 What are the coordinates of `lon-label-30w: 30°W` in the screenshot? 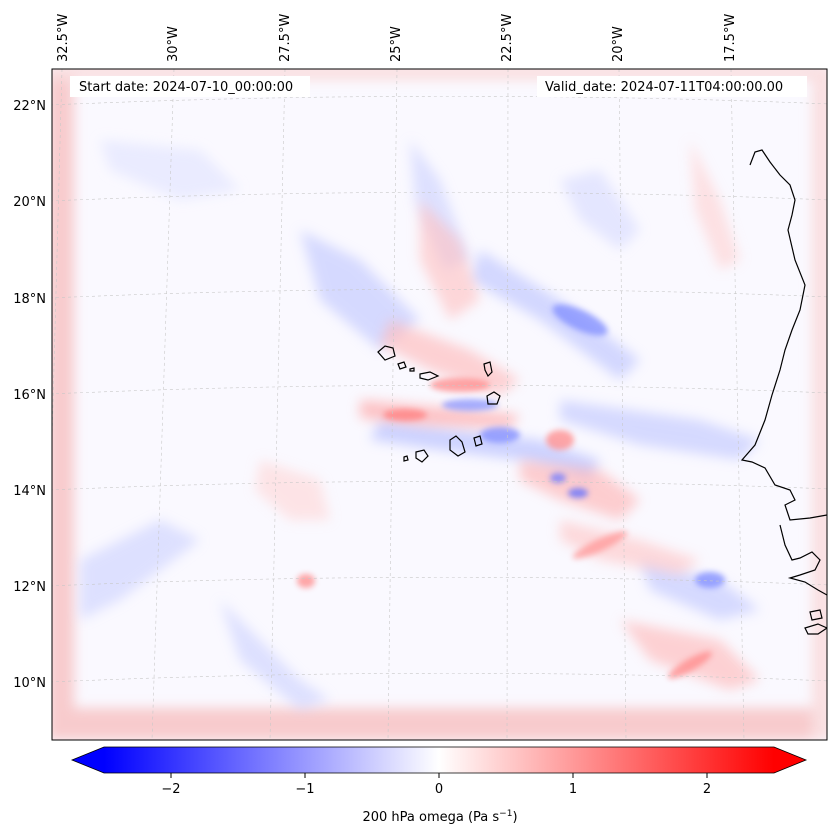 It's located at (173, 44).